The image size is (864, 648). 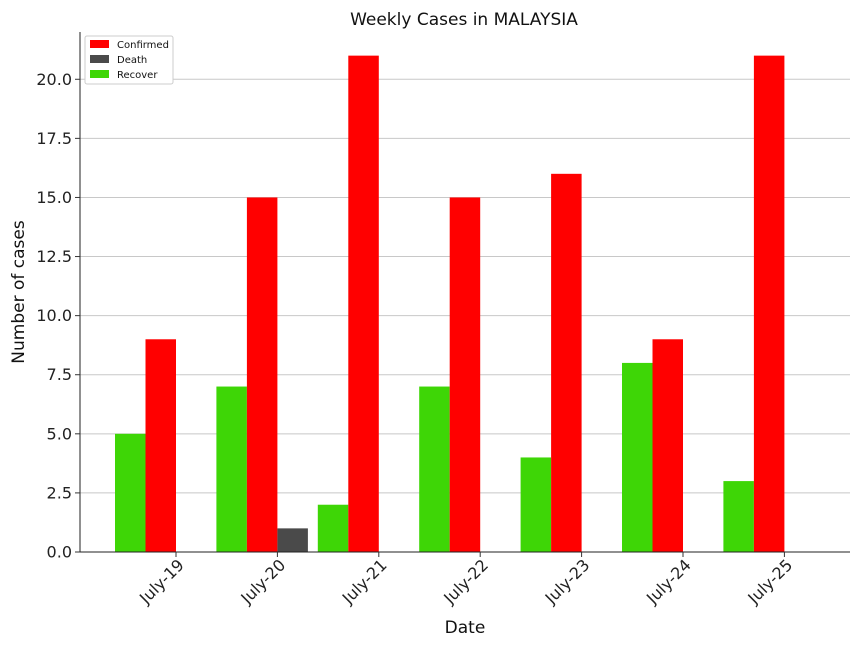 What do you see at coordinates (54, 197) in the screenshot?
I see `y-tick-label: 15.0` at bounding box center [54, 197].